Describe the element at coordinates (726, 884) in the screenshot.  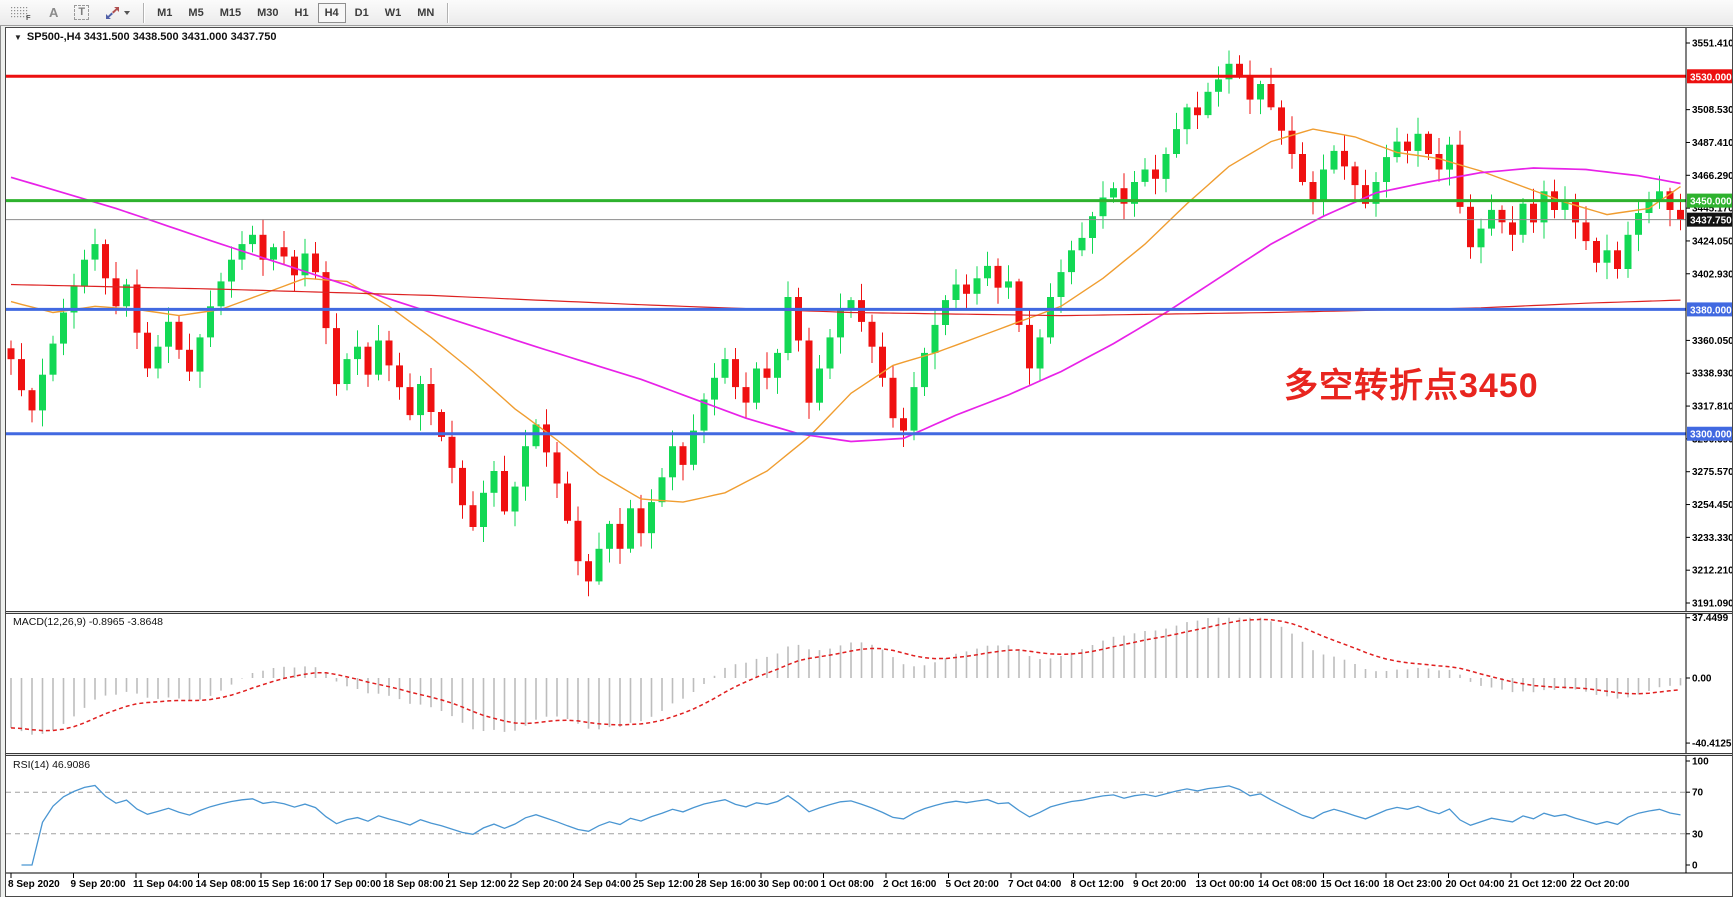
I see `date-label: 28 Sep 16:00` at that location.